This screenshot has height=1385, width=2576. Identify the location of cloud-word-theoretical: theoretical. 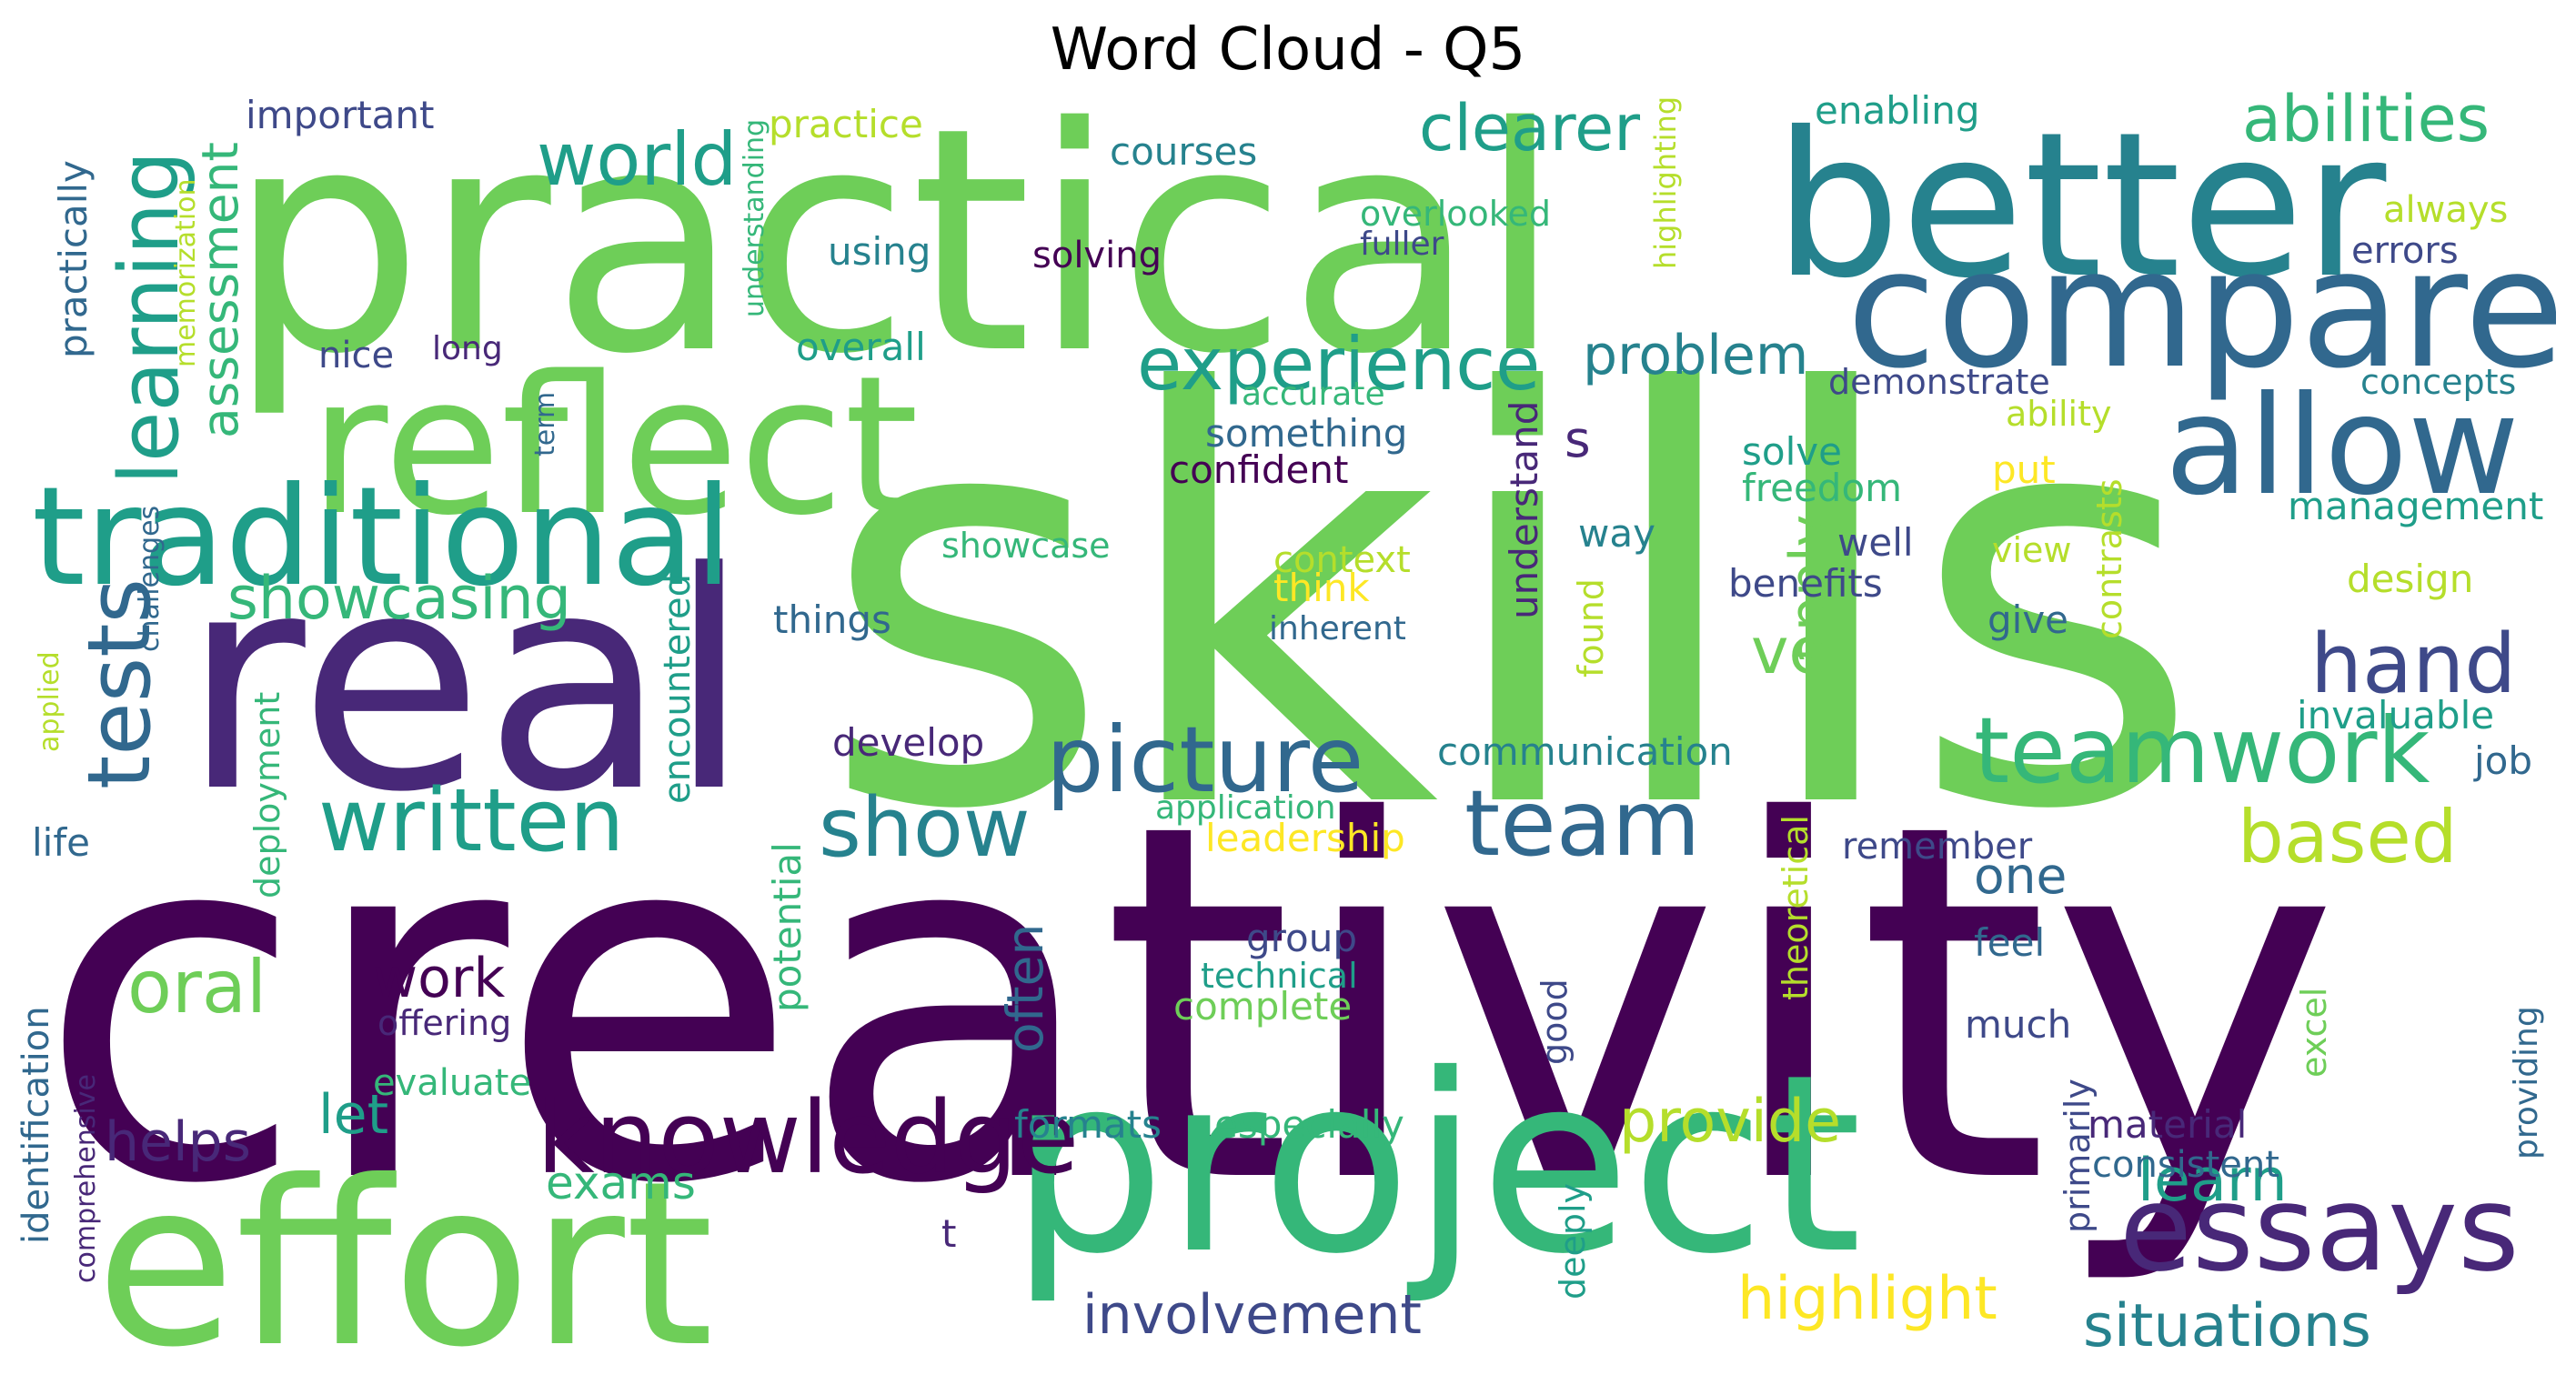
(1796, 908).